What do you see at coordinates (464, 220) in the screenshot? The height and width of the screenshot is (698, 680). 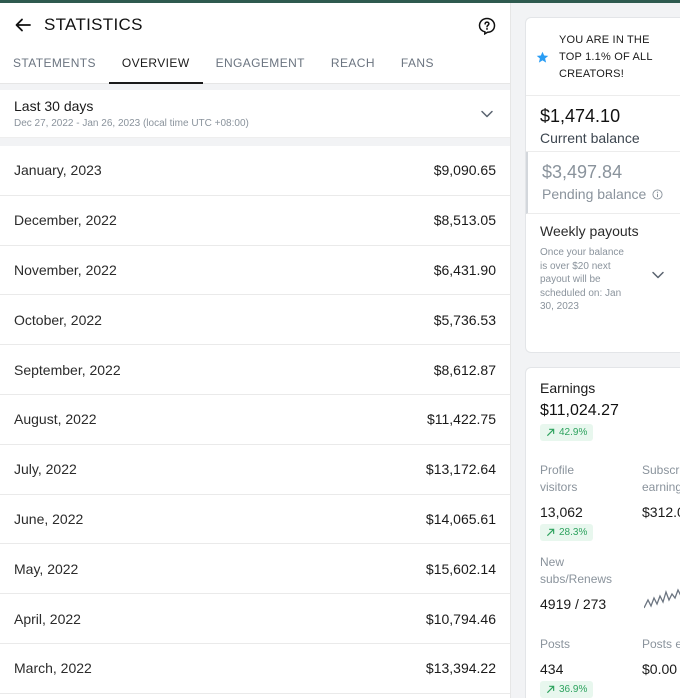 I see `month-amount: $8,513.05` at bounding box center [464, 220].